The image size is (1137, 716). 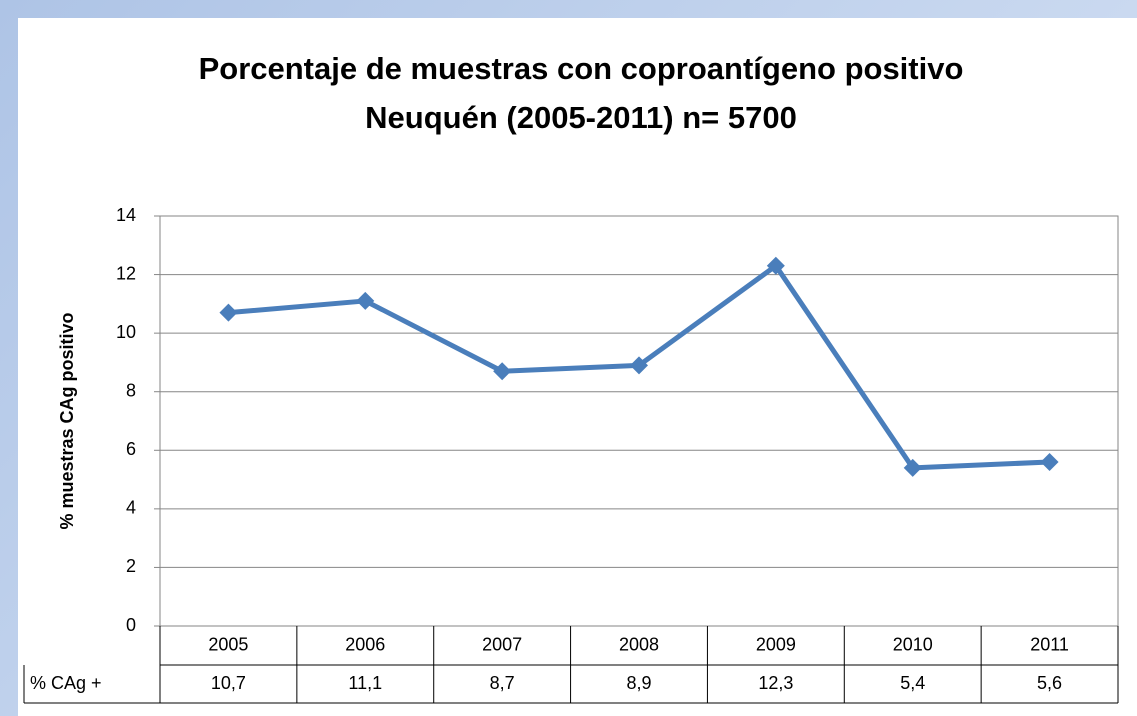 What do you see at coordinates (131, 566) in the screenshot?
I see `y-tick-label: 2` at bounding box center [131, 566].